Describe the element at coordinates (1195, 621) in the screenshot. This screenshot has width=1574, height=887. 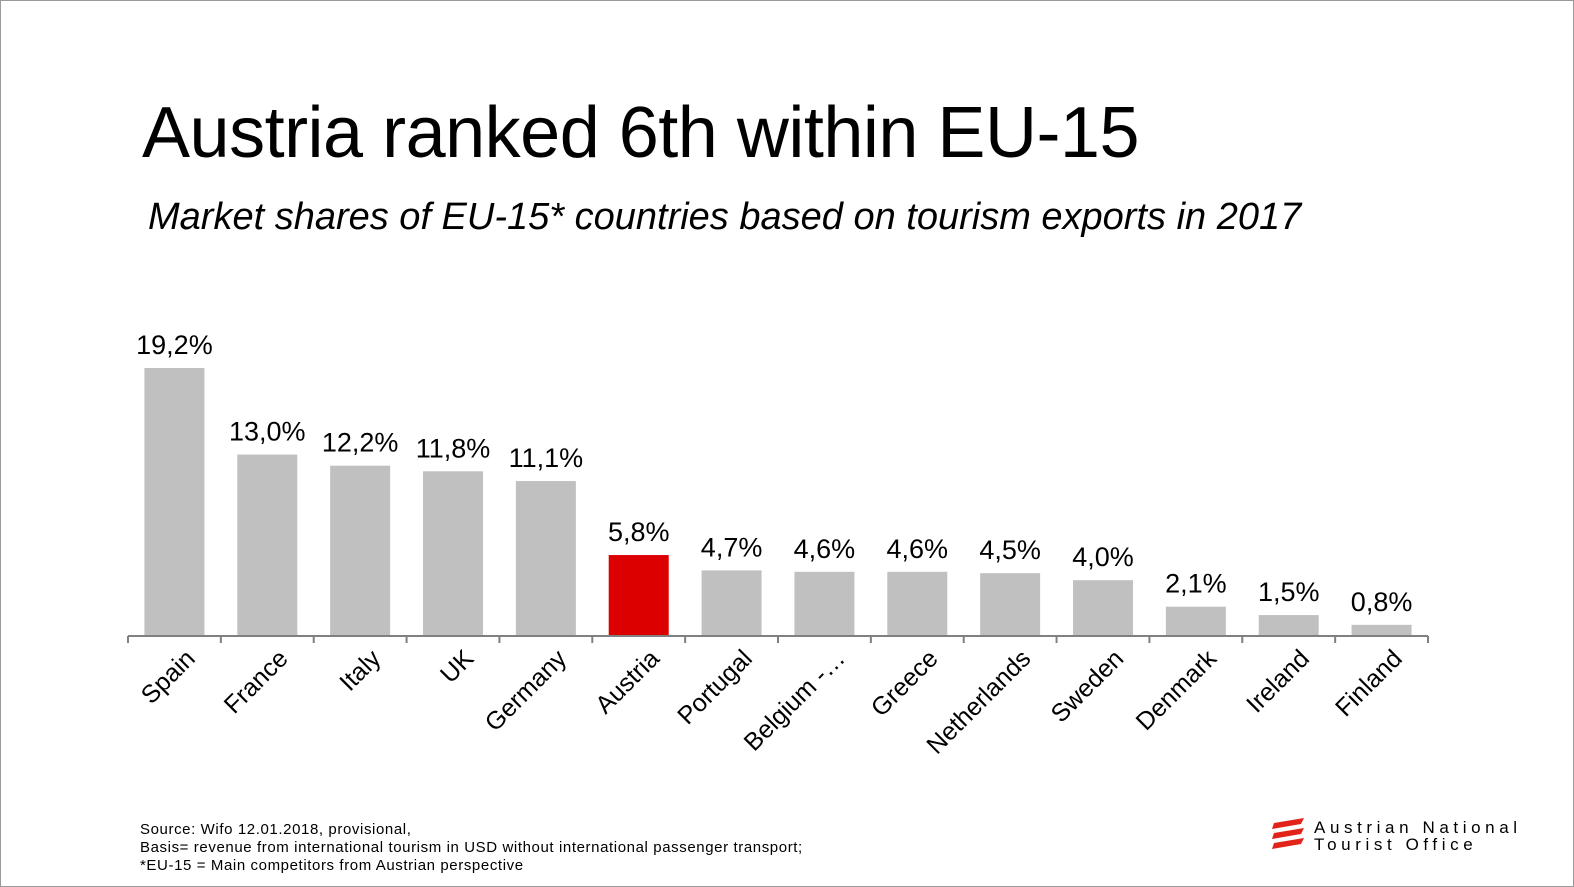
I see `bar-denmark` at that location.